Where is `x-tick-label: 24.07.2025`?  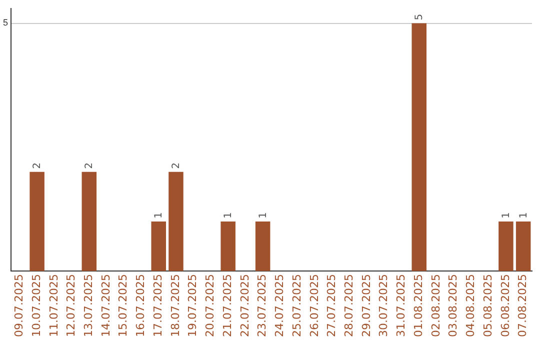
x-tick-label: 24.07.2025 is located at coordinates (279, 306).